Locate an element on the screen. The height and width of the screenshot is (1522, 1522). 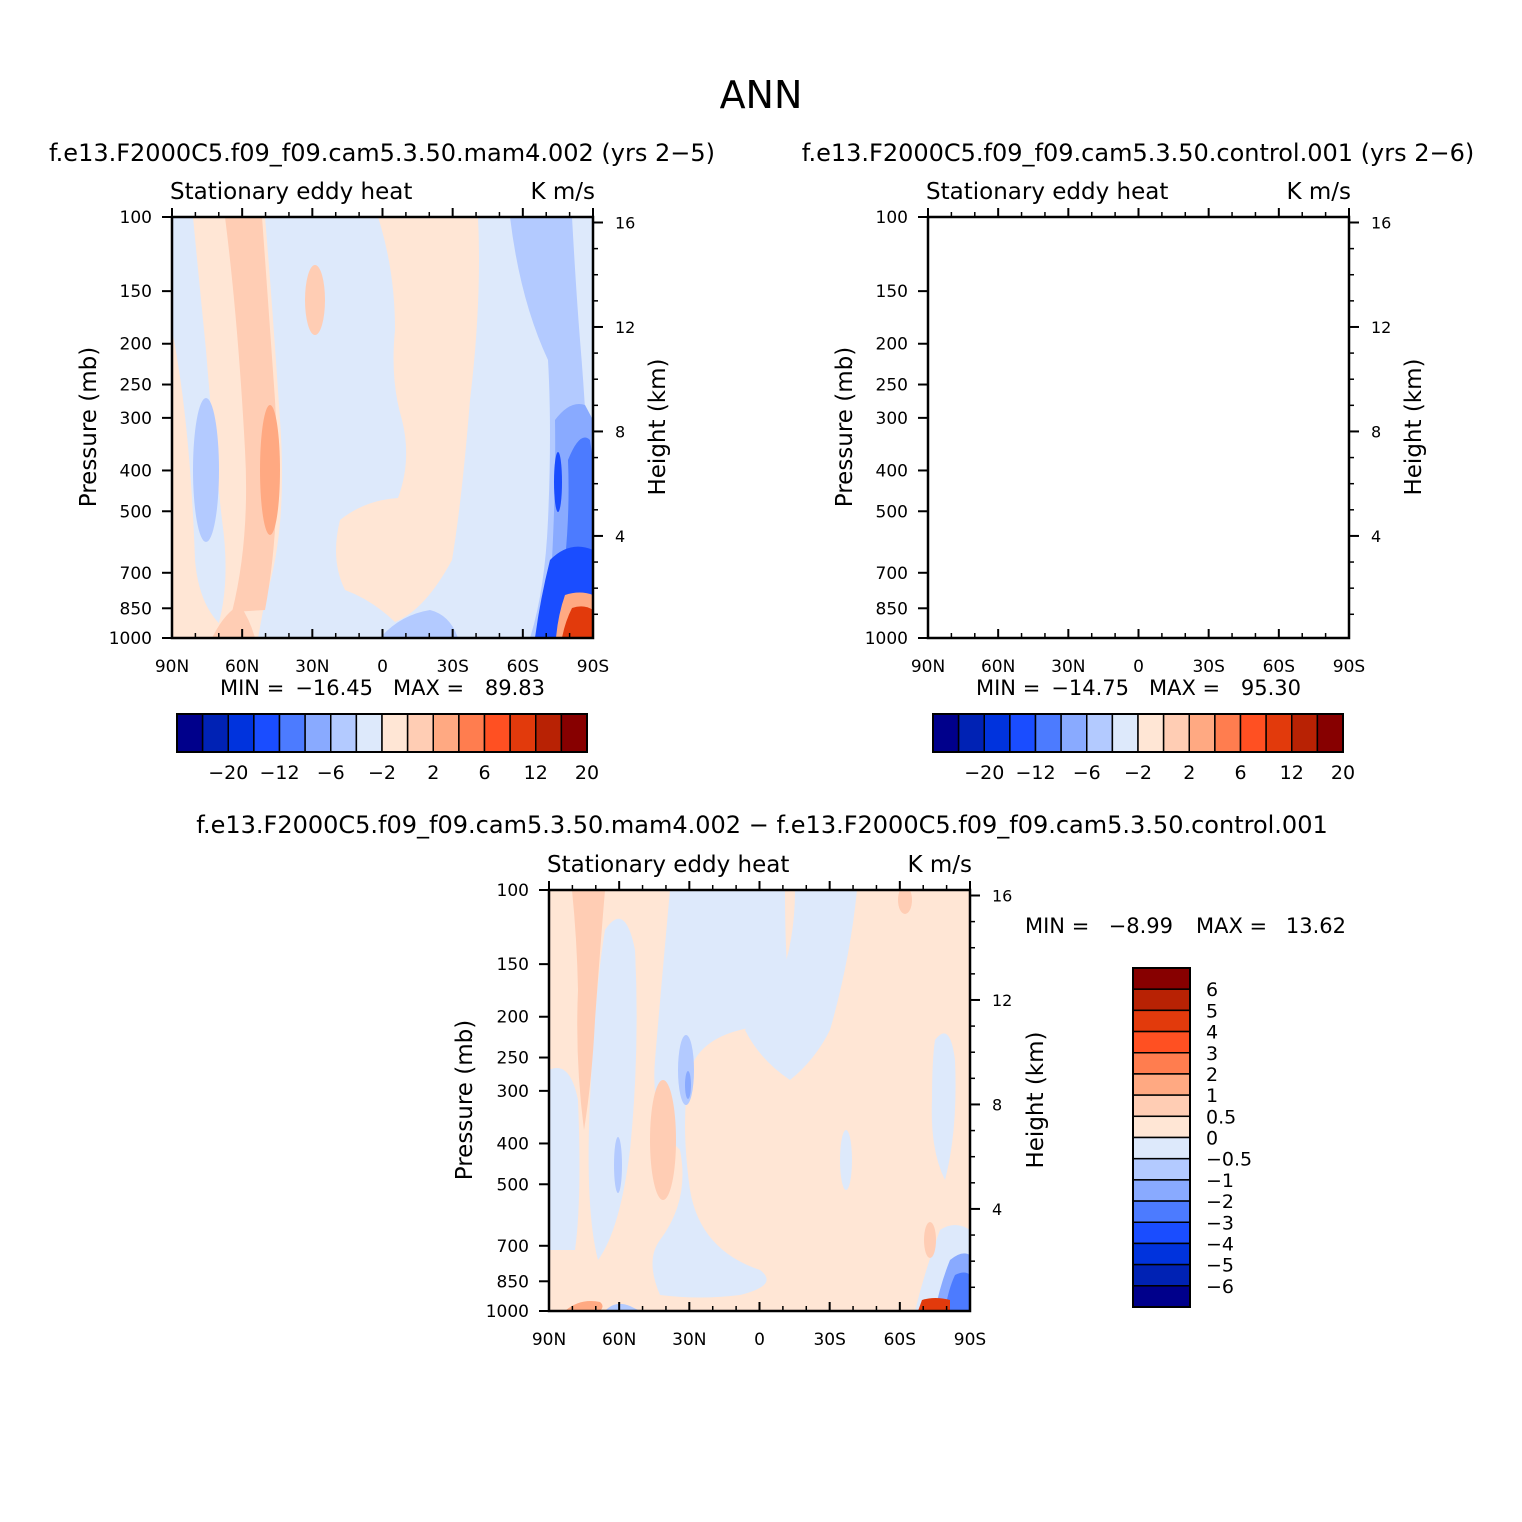
cool-cell-30s is located at coordinates (846, 1160).